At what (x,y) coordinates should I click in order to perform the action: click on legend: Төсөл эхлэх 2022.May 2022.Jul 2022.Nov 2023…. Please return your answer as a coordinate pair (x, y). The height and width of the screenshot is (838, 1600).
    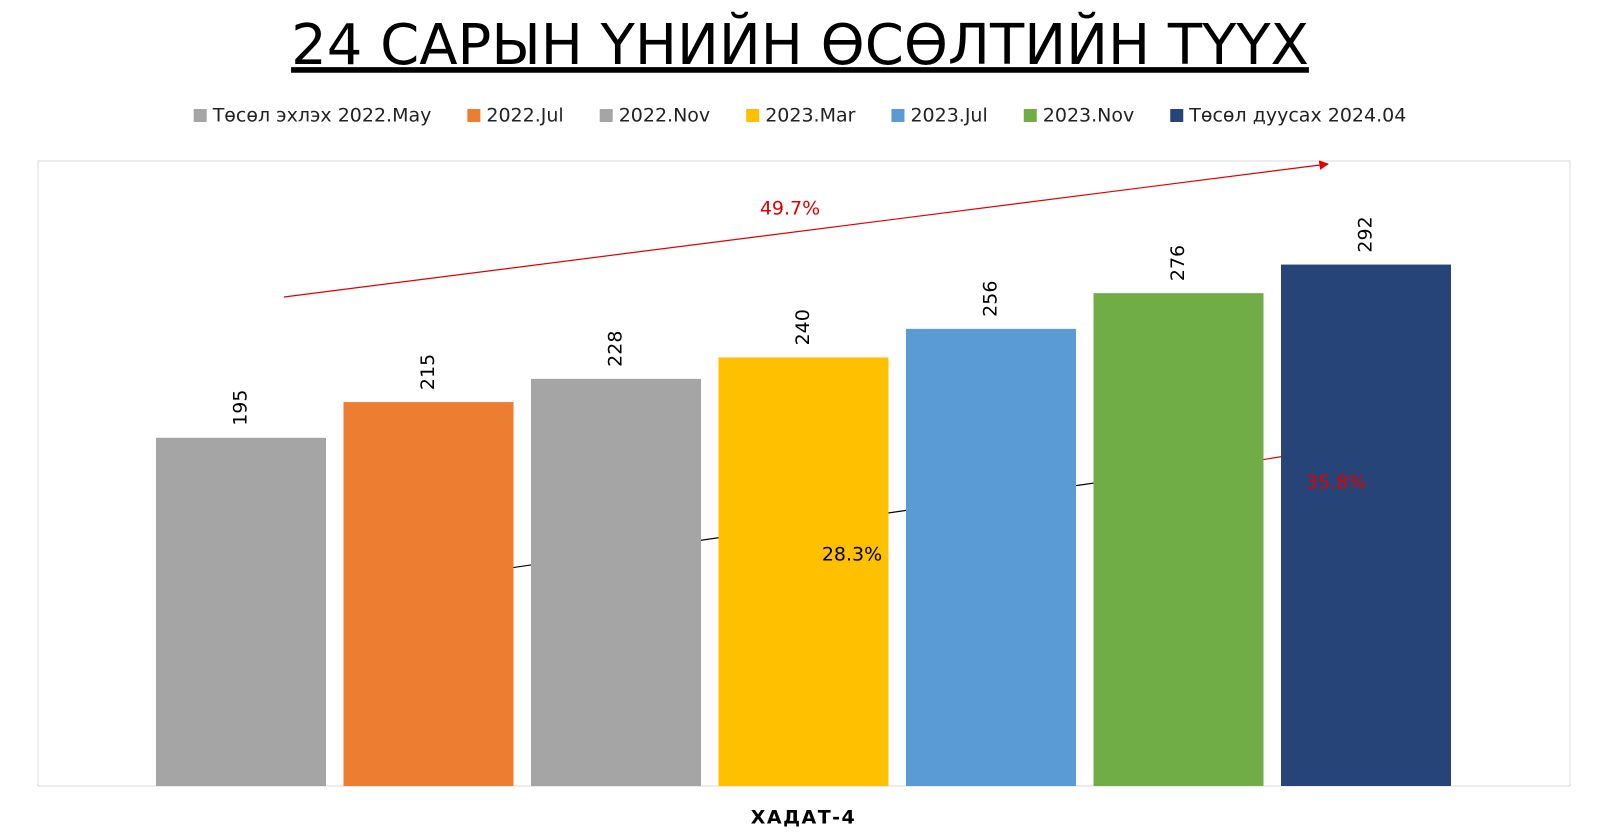
    Looking at the image, I should click on (799, 116).